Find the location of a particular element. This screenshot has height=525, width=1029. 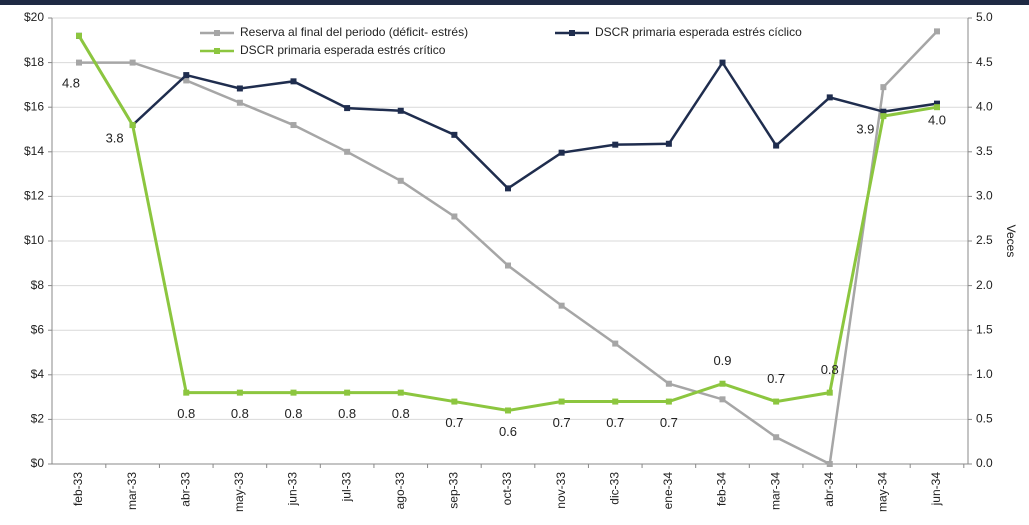

data-label: 3.8 is located at coordinates (115, 137).